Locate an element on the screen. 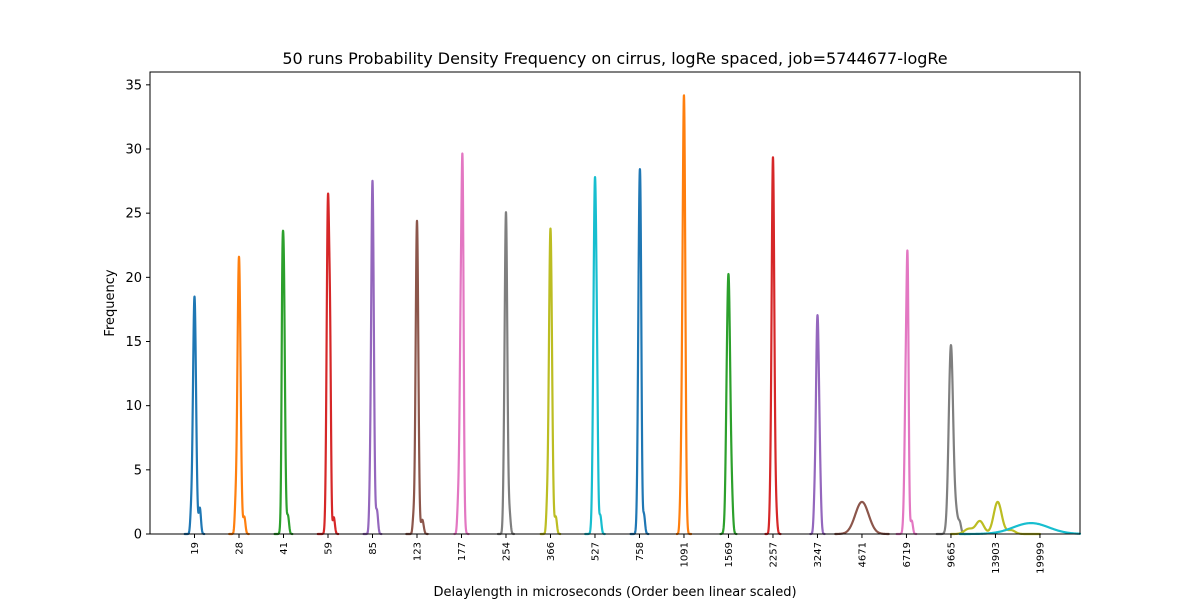  x-tick-label: 4671 is located at coordinates (862, 554).